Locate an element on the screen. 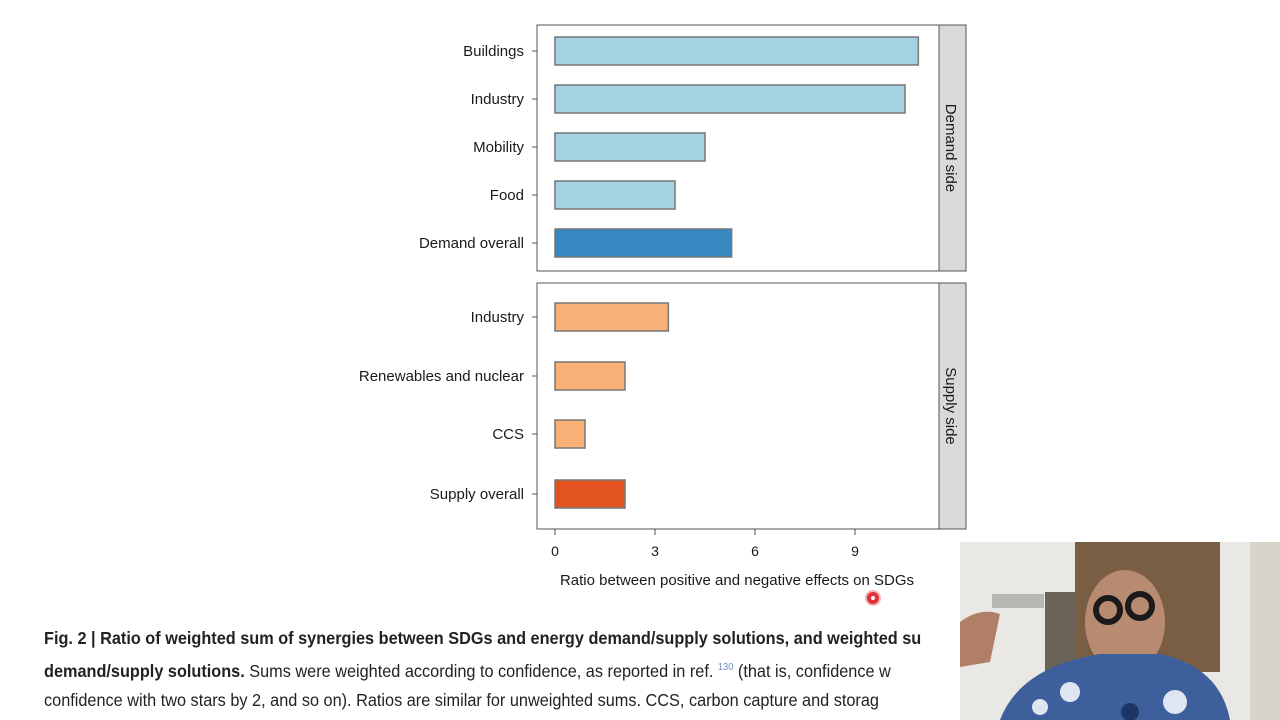 This screenshot has height=720, width=1280. caption-ref: 130 is located at coordinates (725, 667).